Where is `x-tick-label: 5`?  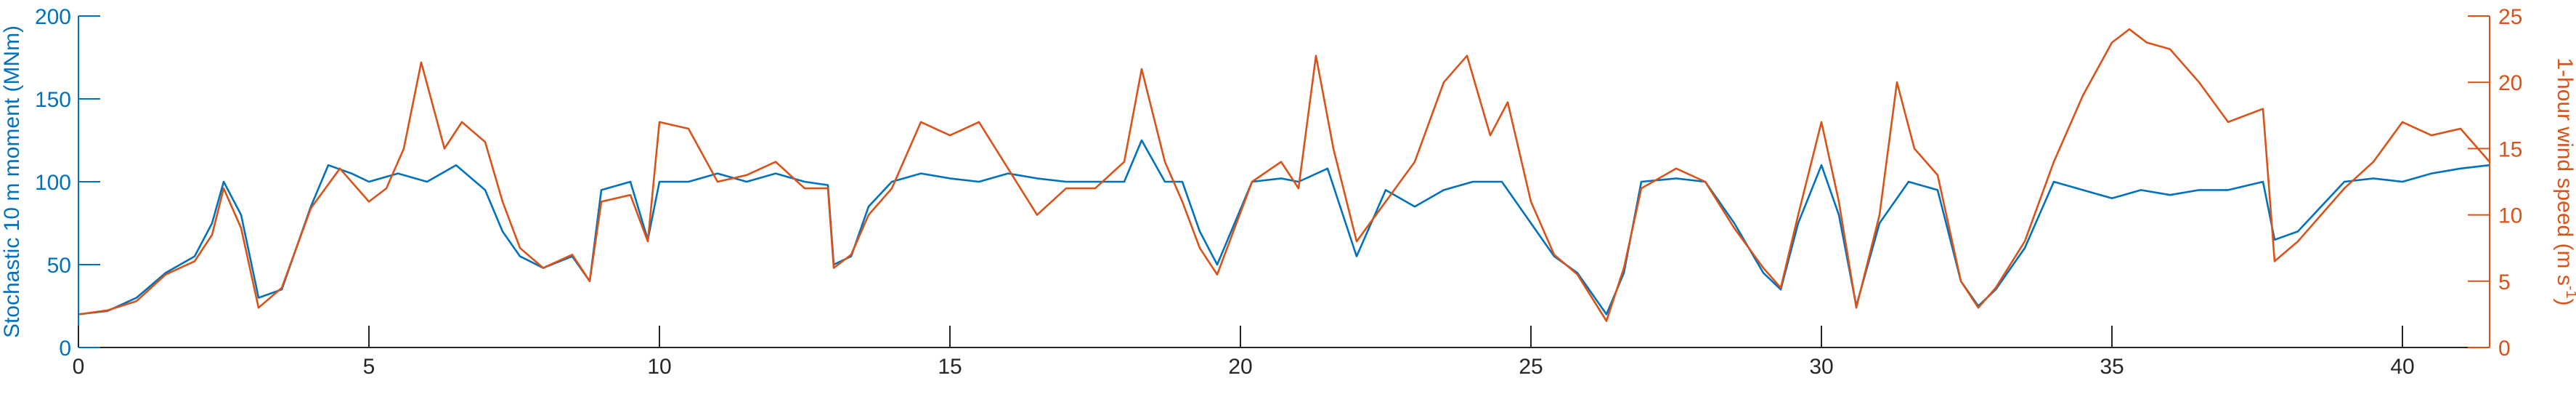 x-tick-label: 5 is located at coordinates (369, 367).